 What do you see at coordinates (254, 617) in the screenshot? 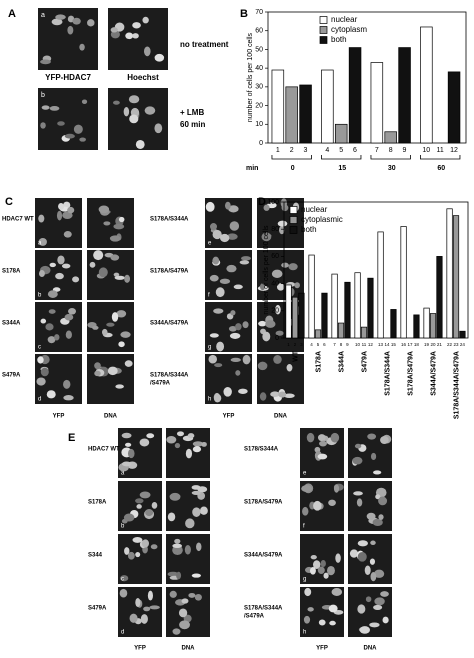
I see `row-label: /S479A` at bounding box center [254, 617].